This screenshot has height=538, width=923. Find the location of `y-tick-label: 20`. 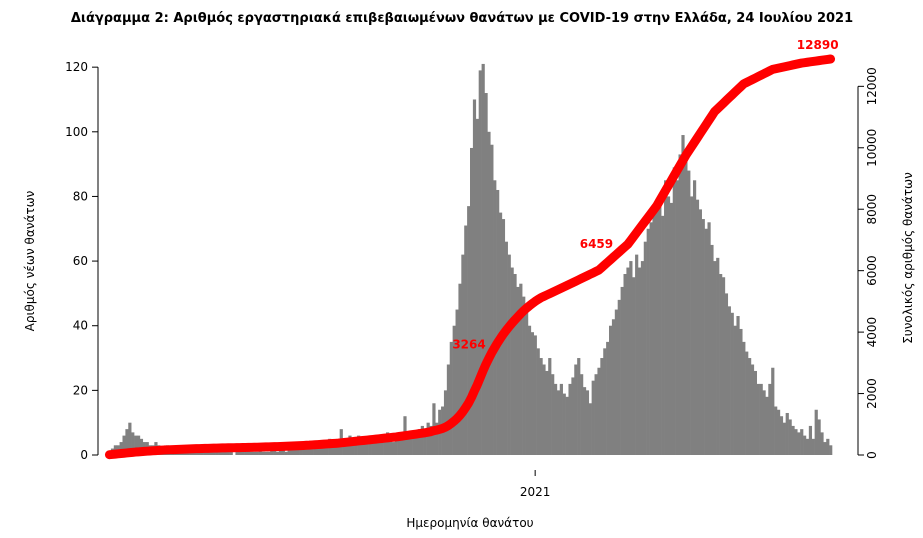

y-tick-label: 20 is located at coordinates (80, 390).